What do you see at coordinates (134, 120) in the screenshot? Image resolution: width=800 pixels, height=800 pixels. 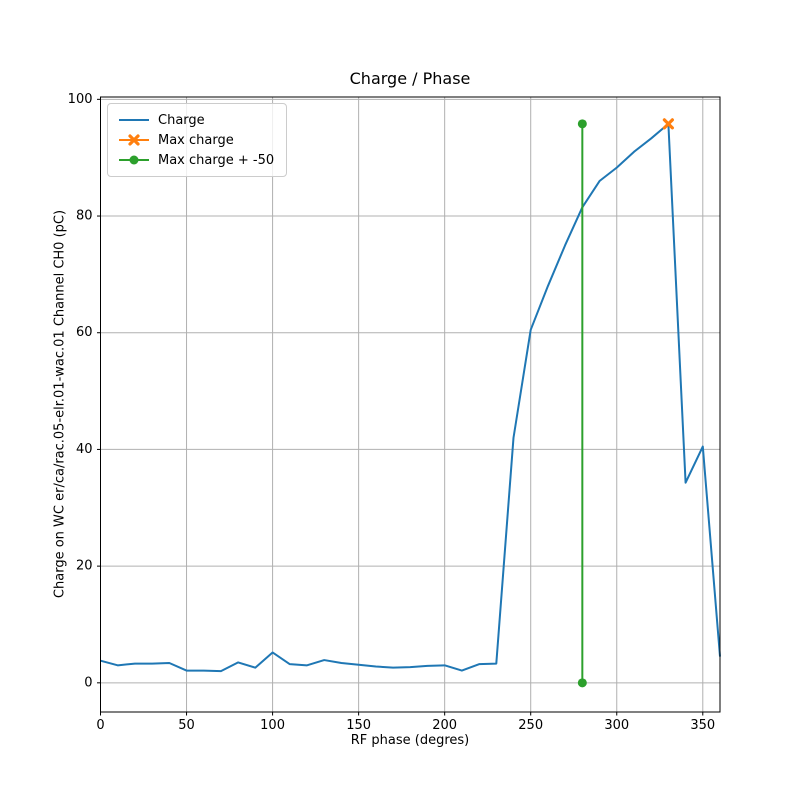 I see `charge-line-sample-icon` at bounding box center [134, 120].